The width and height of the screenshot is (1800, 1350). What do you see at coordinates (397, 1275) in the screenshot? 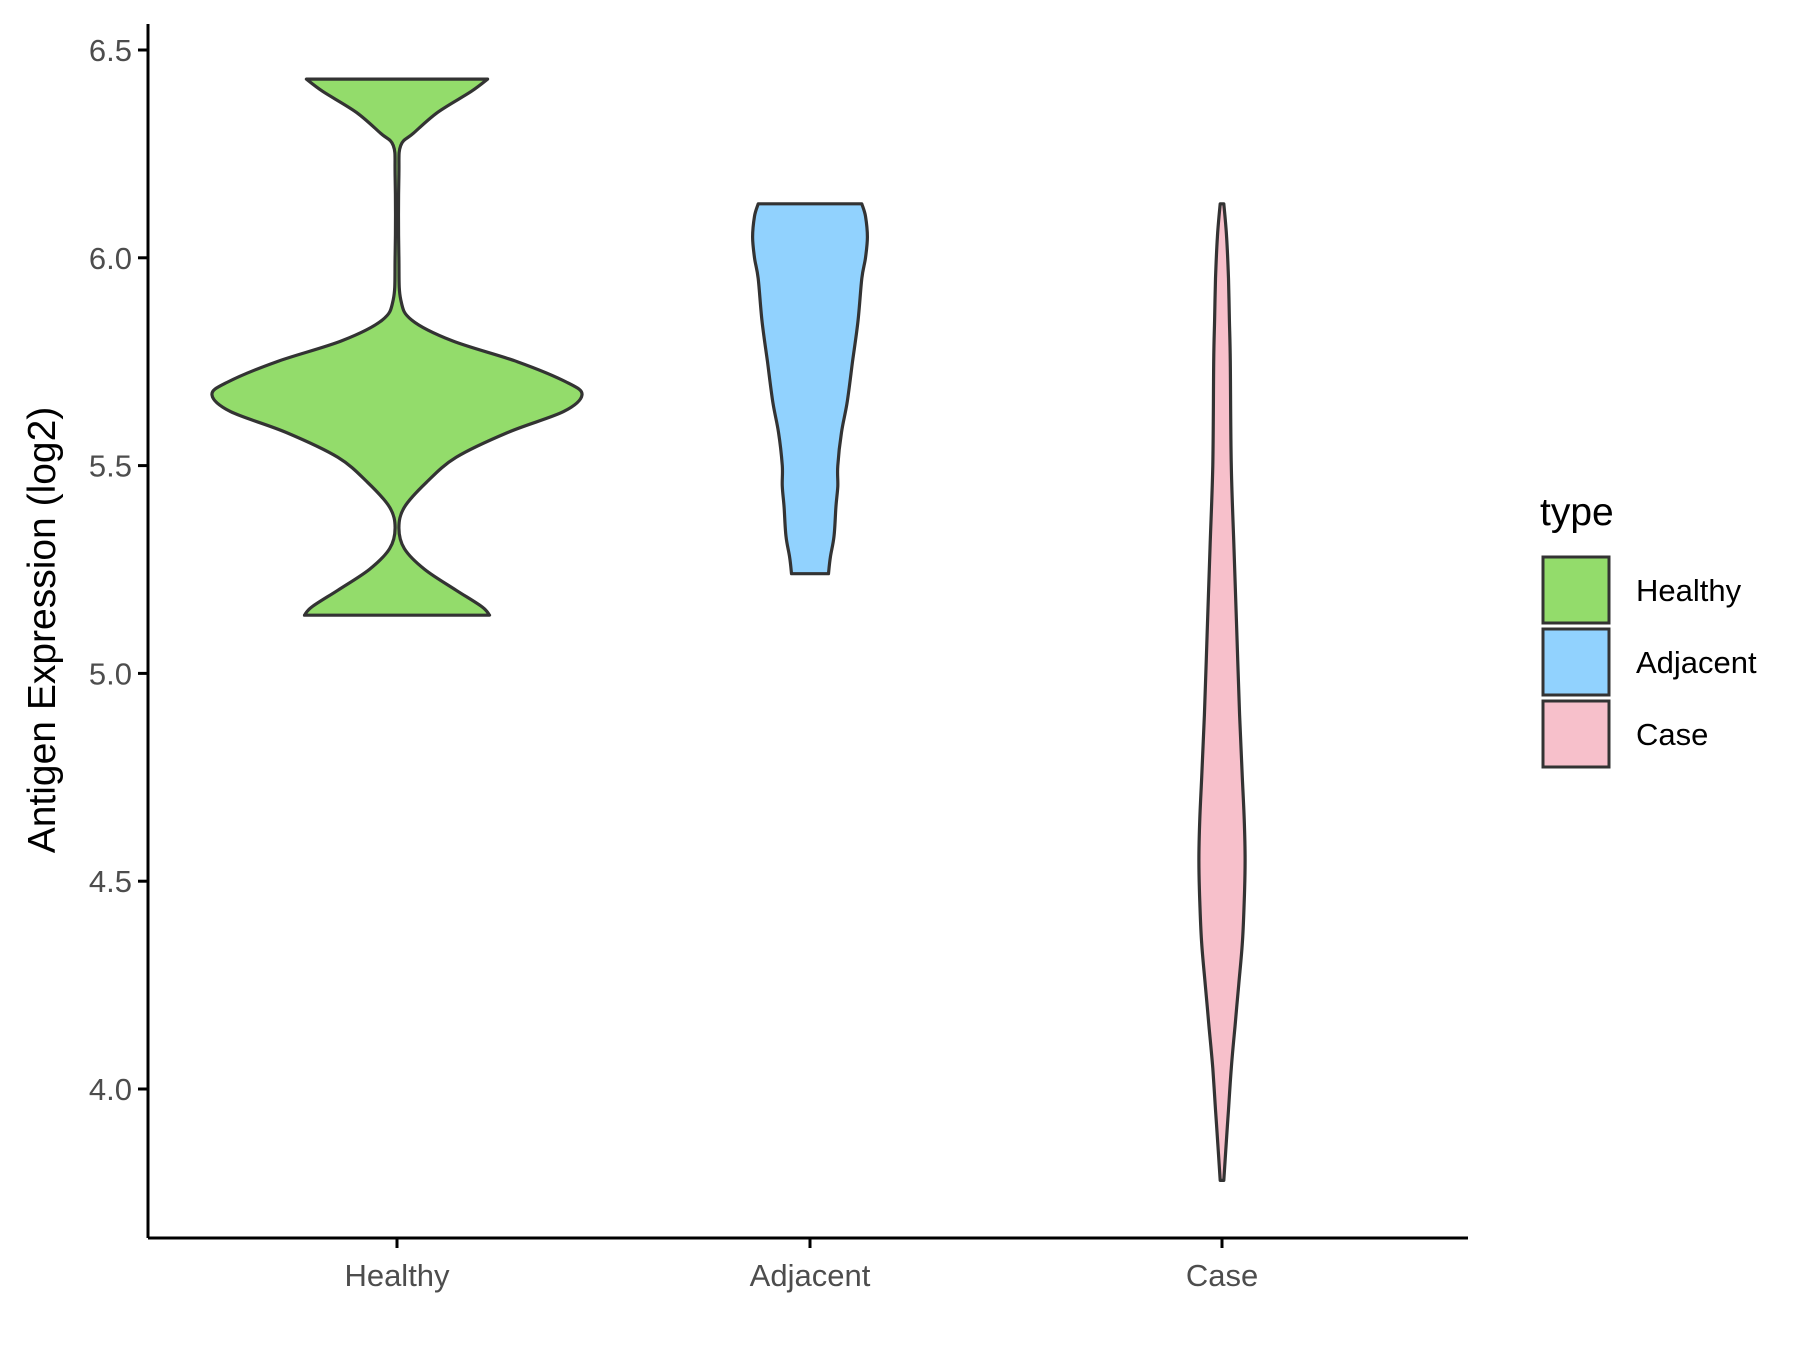
I see `x-tick-label: Healthy` at bounding box center [397, 1275].